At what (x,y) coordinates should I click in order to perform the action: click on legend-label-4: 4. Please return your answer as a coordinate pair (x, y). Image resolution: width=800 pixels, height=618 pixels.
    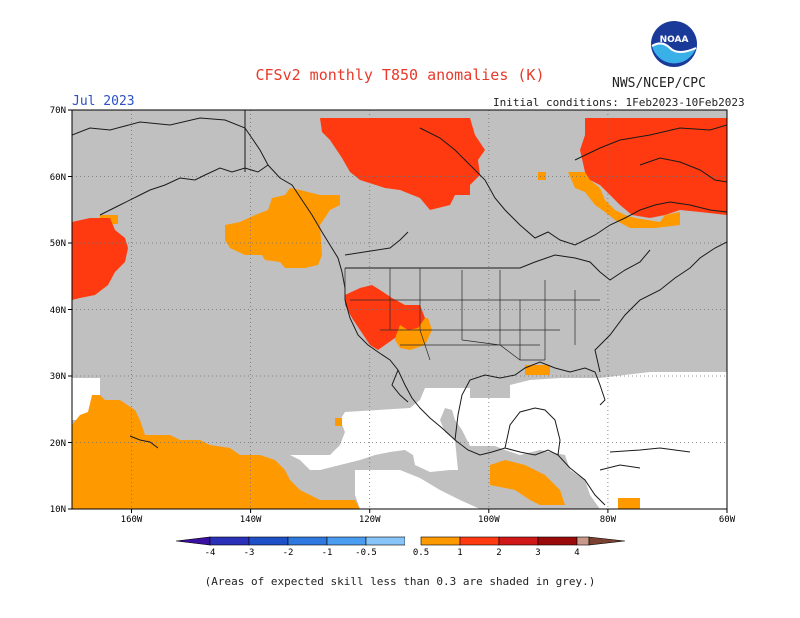
    Looking at the image, I should click on (576, 553).